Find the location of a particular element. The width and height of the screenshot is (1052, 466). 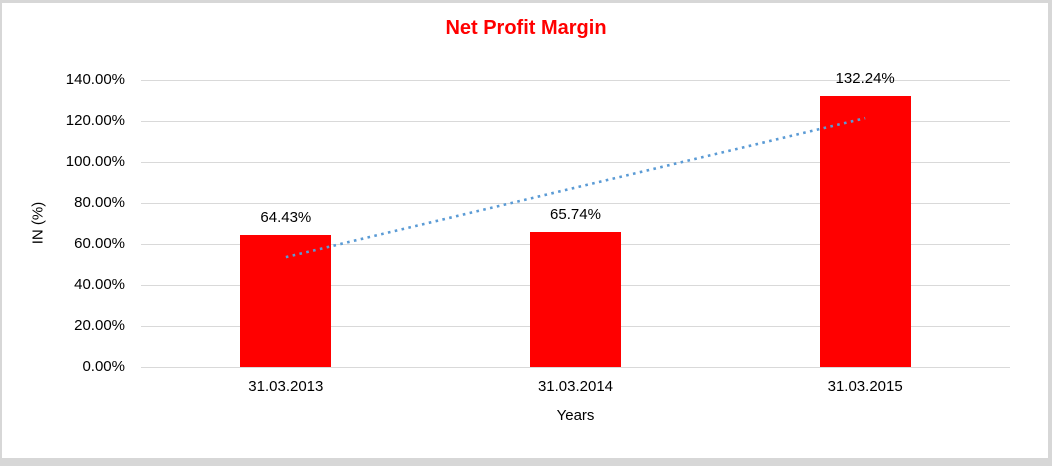

y-axis-tick-label: 60.00% is located at coordinates (99, 243).